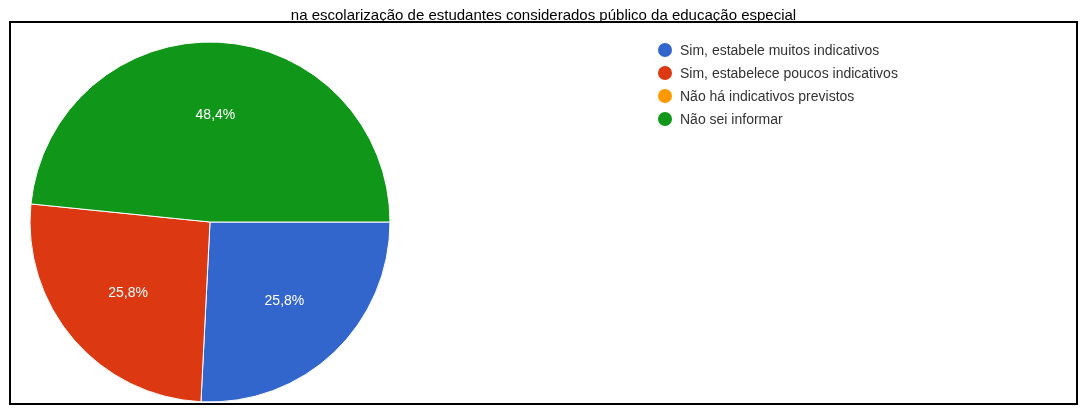 The height and width of the screenshot is (416, 1087). Describe the element at coordinates (732, 119) in the screenshot. I see `legend-label: Não sei informar` at that location.